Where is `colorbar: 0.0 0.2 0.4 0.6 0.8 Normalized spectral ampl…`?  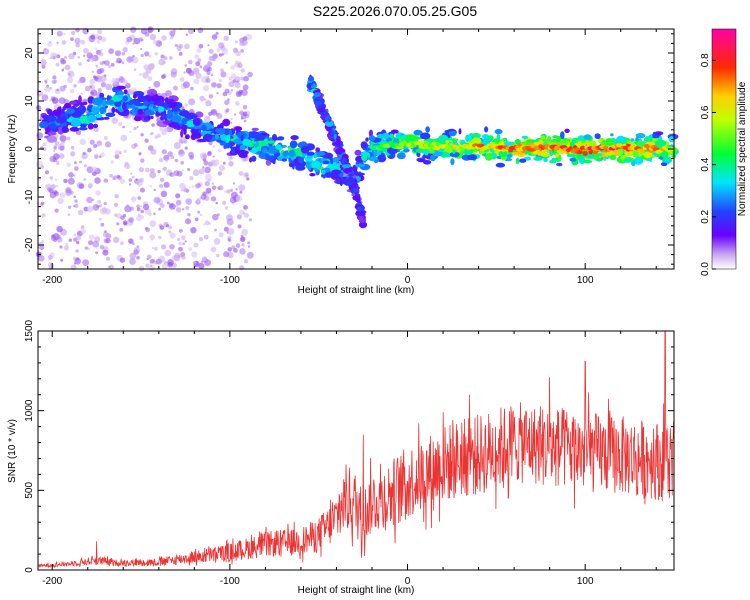
colorbar: 0.0 0.2 0.4 0.6 0.8 Normalized spectral ampl… is located at coordinates (724, 152).